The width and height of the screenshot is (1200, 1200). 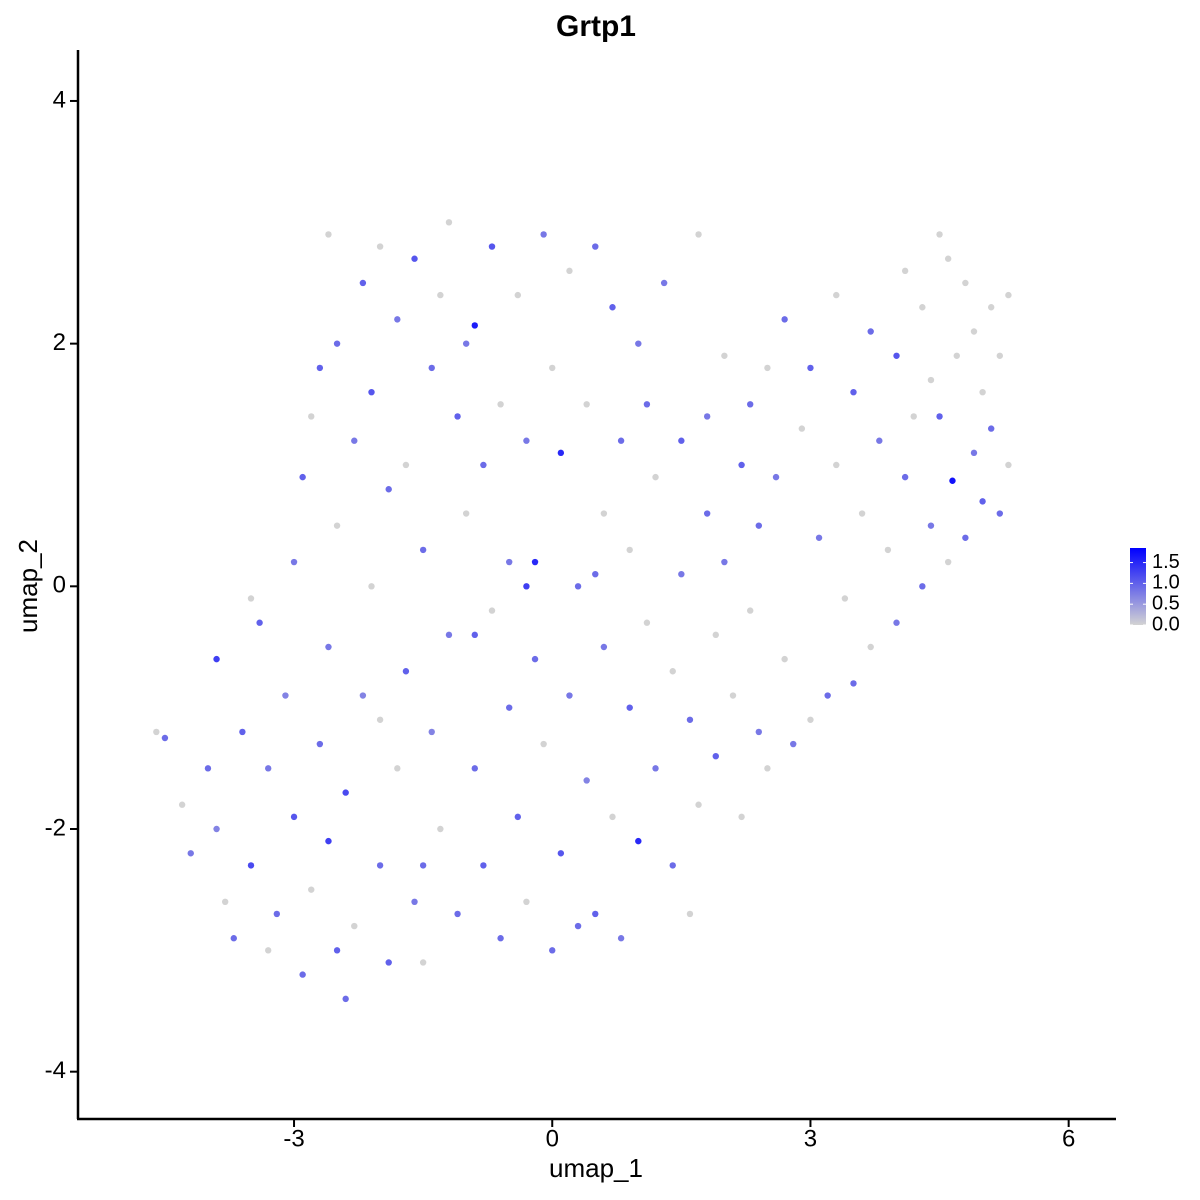 What do you see at coordinates (59, 99) in the screenshot?
I see `y-tick-label: 4` at bounding box center [59, 99].